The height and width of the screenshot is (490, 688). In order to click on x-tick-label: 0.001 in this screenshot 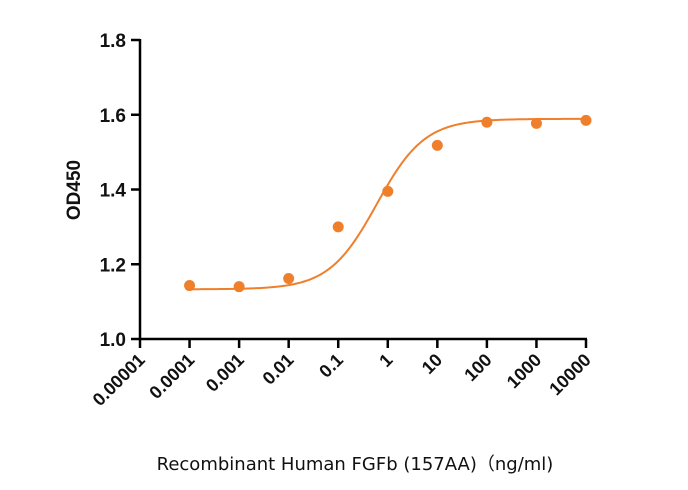, I will do `click(225, 373)`.